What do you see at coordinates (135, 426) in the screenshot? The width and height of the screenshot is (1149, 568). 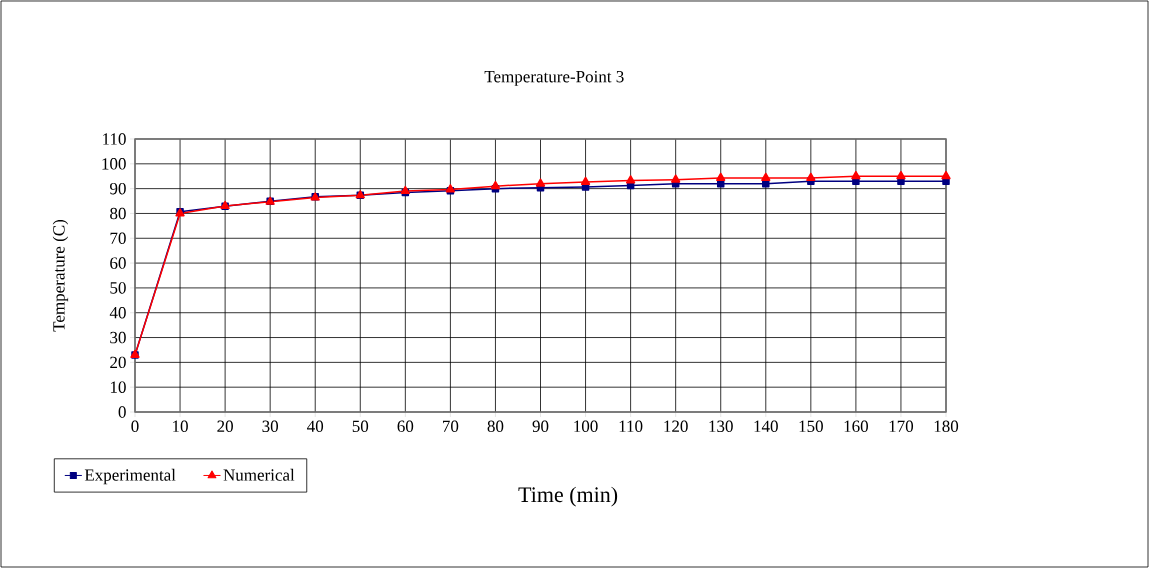 I see `x-tick-label: 0` at bounding box center [135, 426].